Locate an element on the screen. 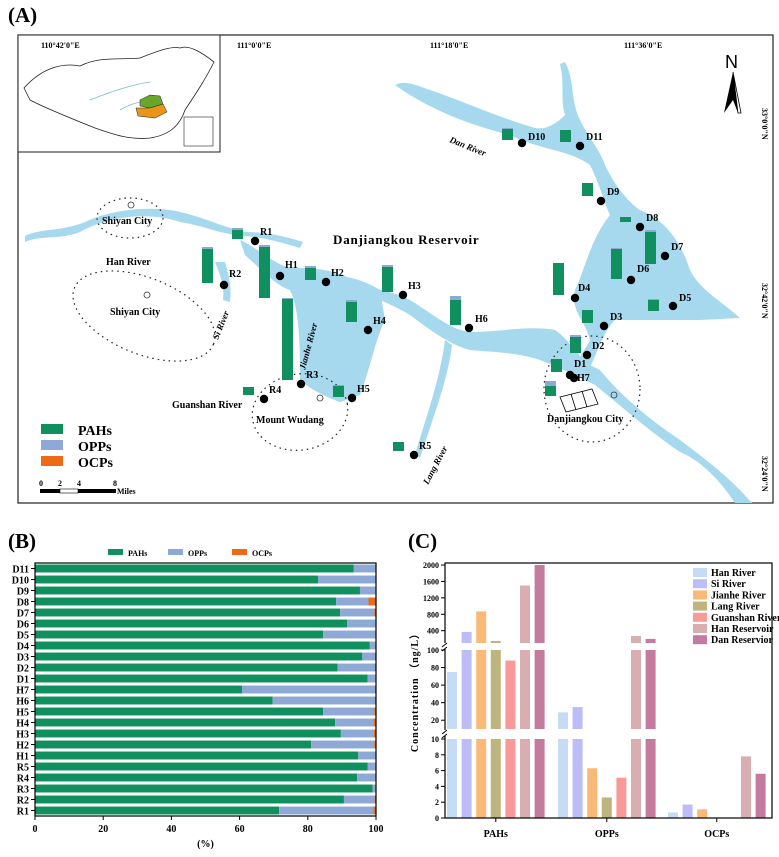 The width and height of the screenshot is (779, 857). bar-h5-pahs is located at coordinates (179, 711).